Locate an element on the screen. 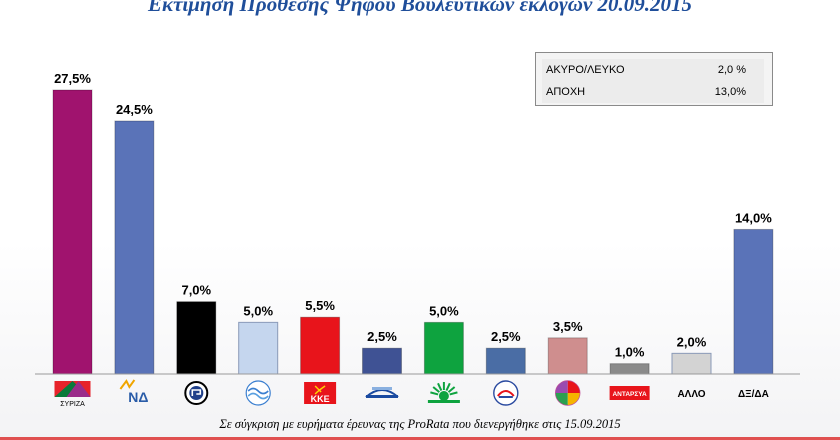 Image resolution: width=840 pixels, height=440 pixels. data-label: 1,0% is located at coordinates (630, 352).